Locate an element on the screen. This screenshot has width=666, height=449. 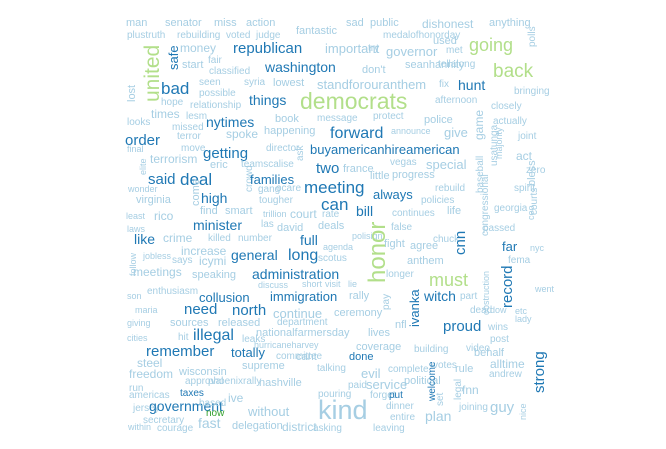
word-possible: possible is located at coordinates (217, 93).